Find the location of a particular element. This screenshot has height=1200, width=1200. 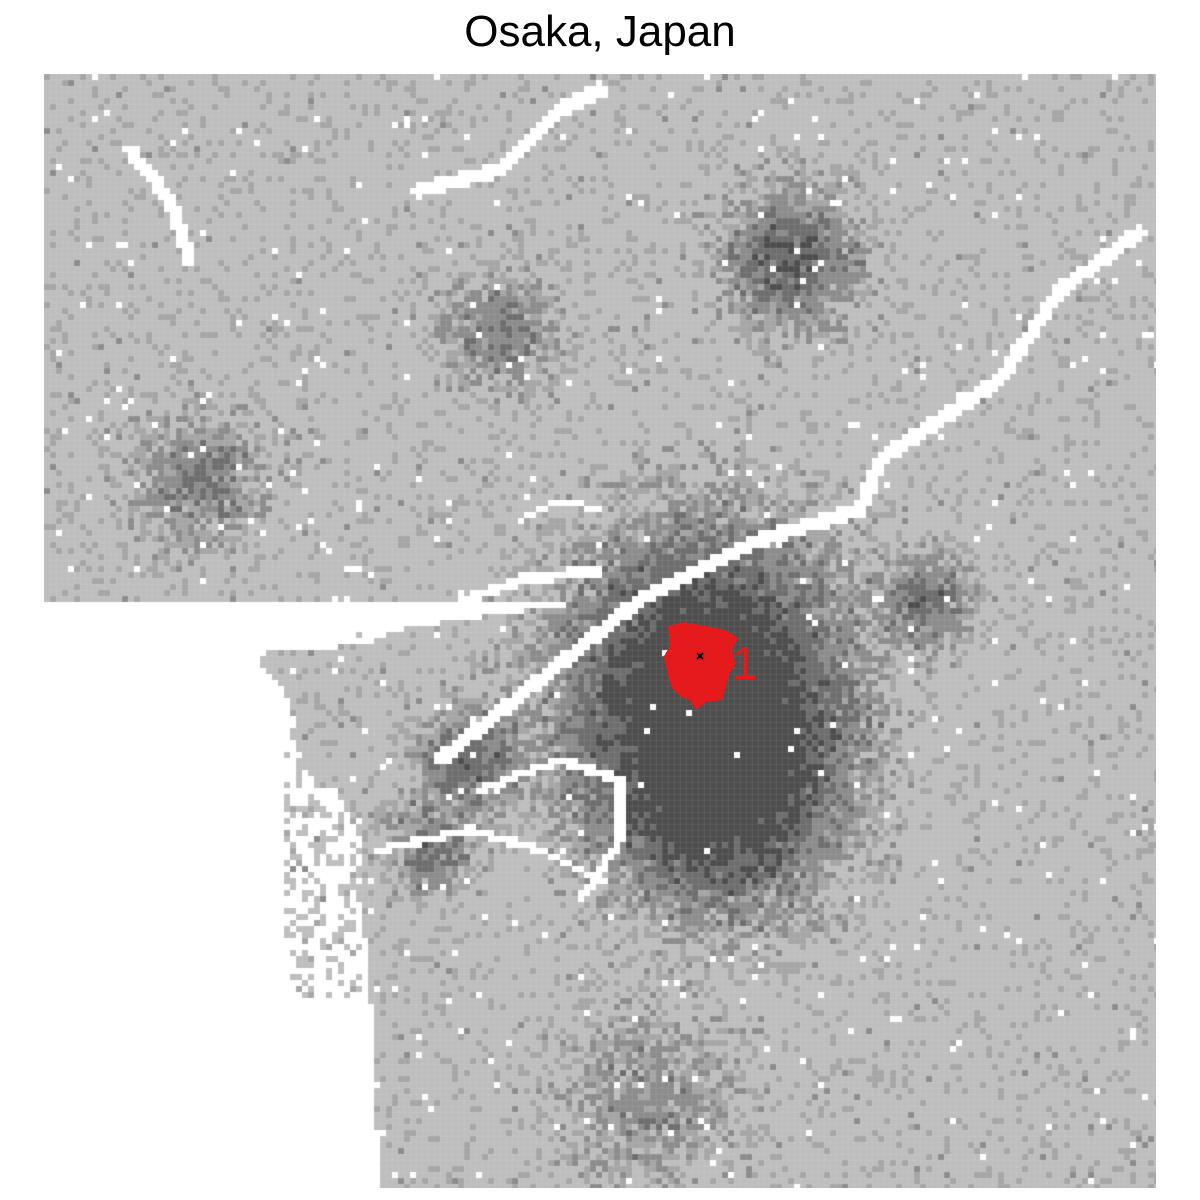

x-mark-icon is located at coordinates (700, 656).